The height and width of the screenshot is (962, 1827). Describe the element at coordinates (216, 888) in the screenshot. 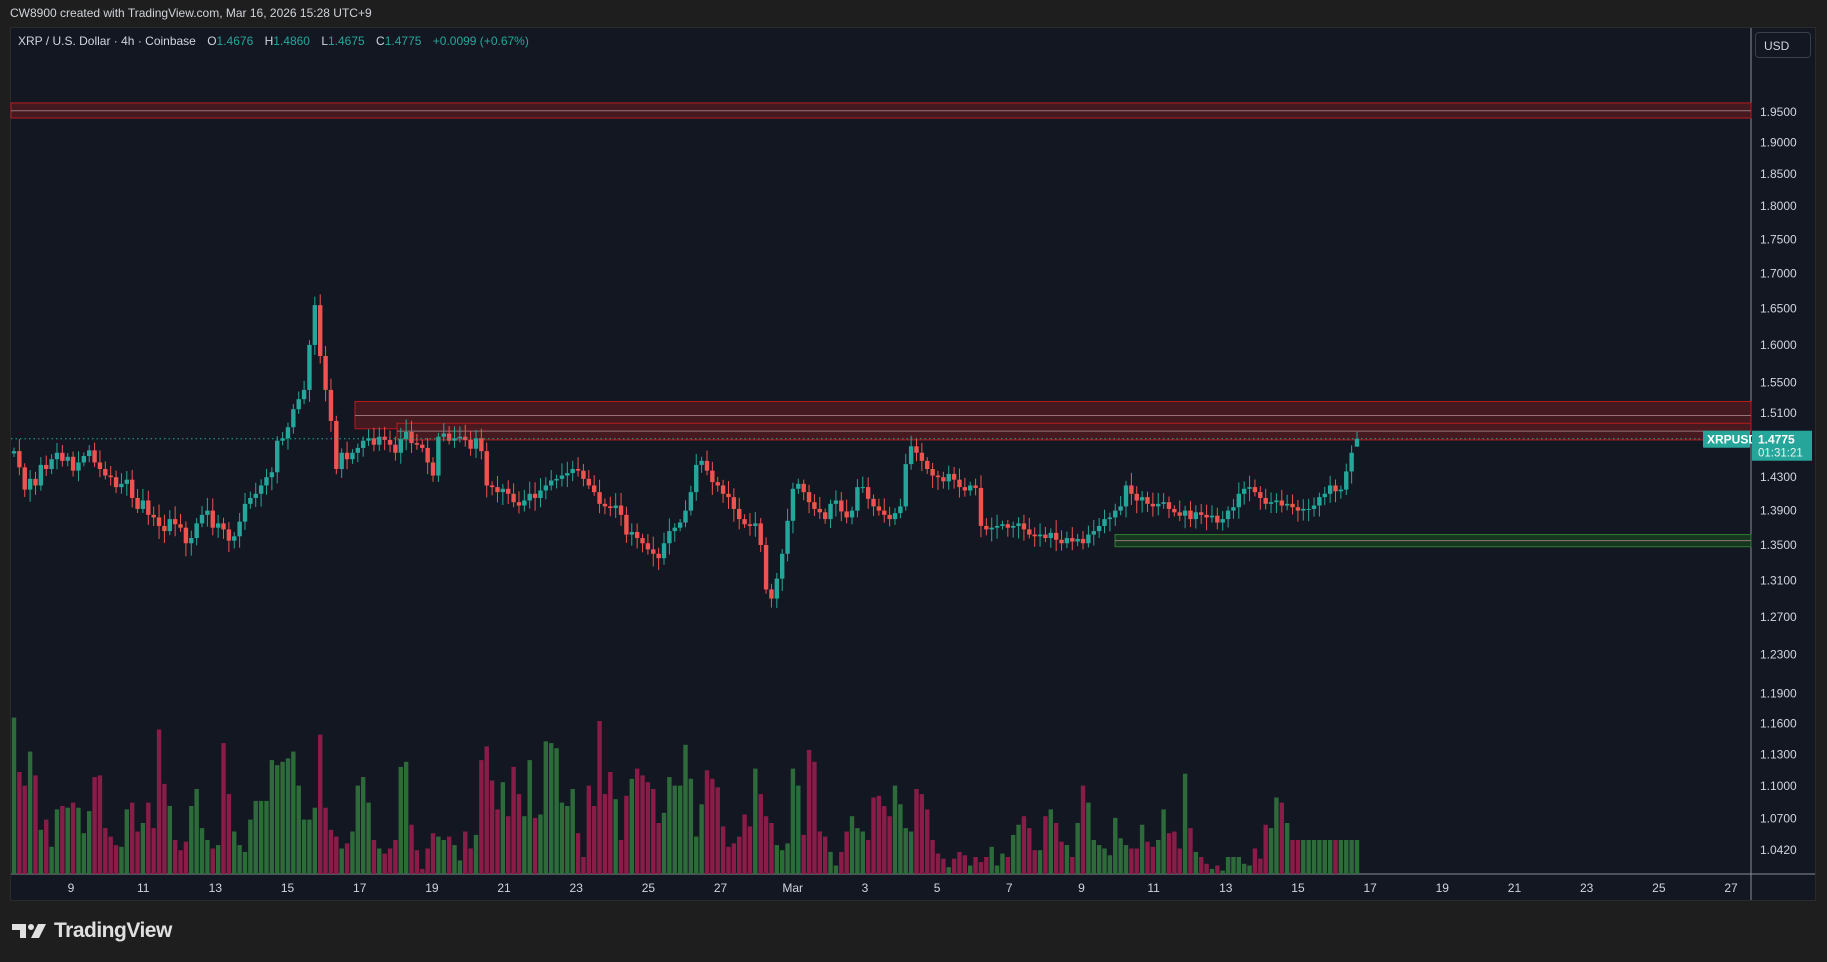

I see `time-tick-label: 13` at that location.